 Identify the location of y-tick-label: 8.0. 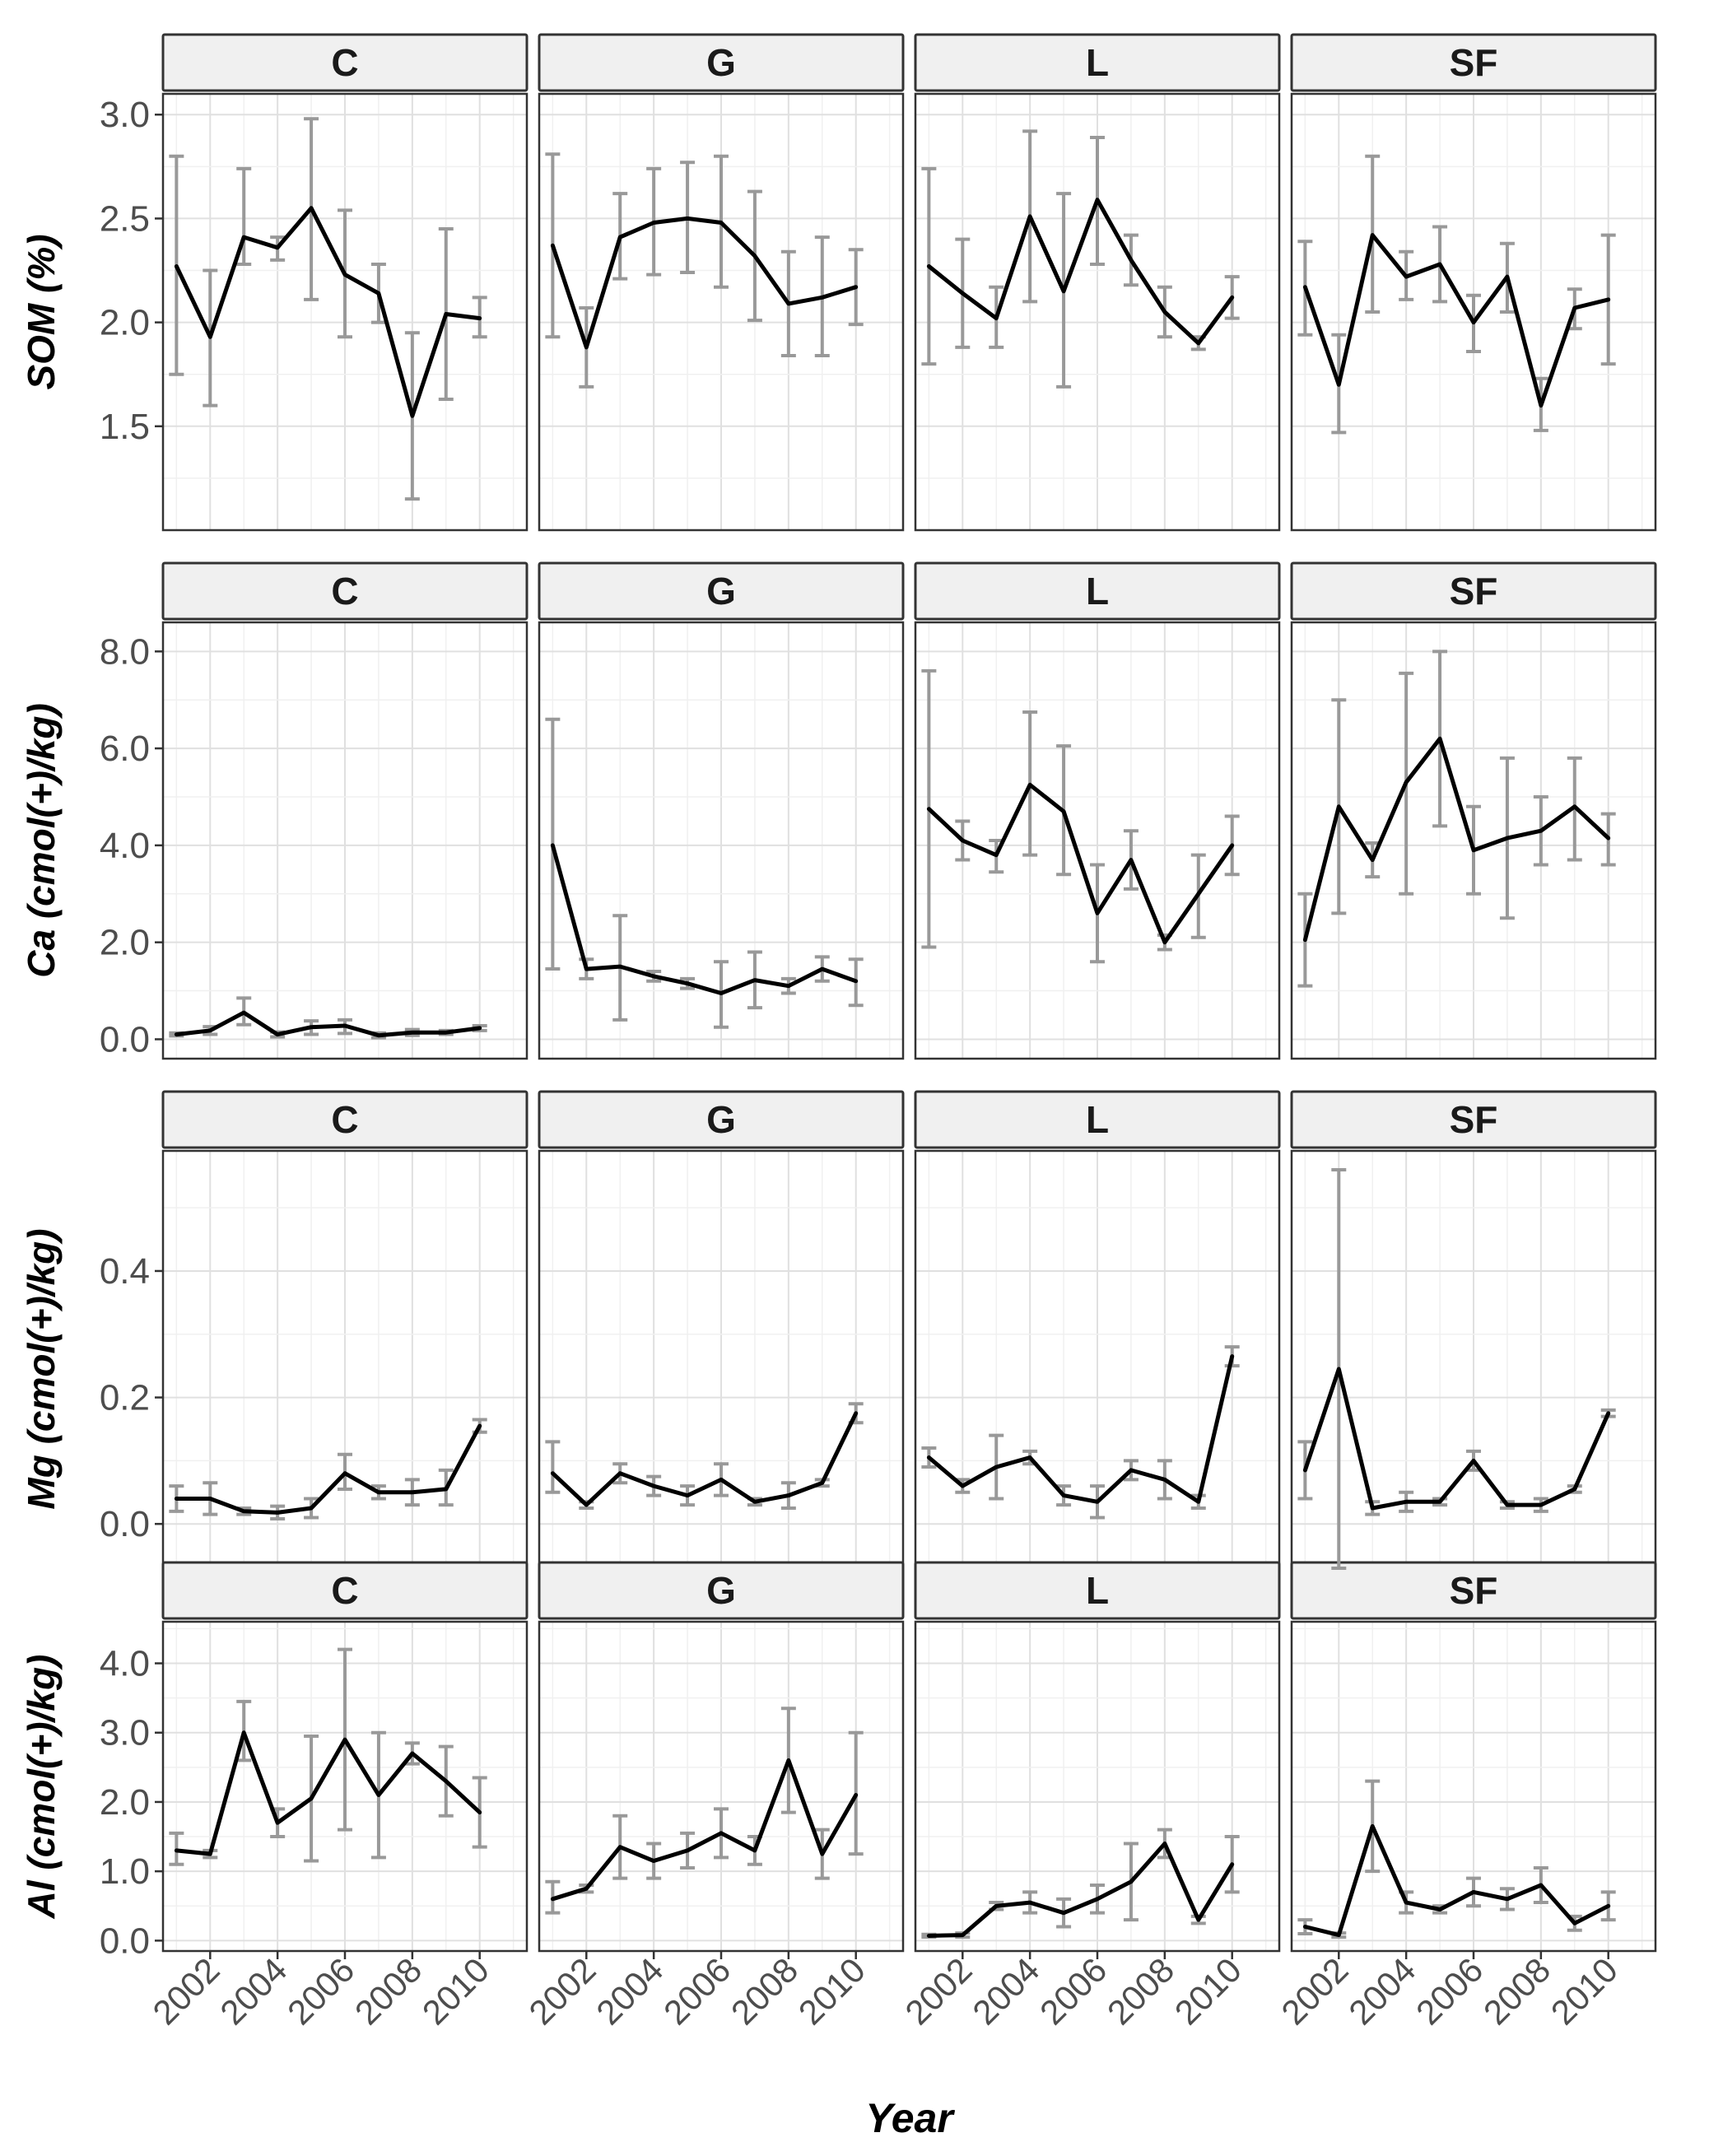
(125, 651).